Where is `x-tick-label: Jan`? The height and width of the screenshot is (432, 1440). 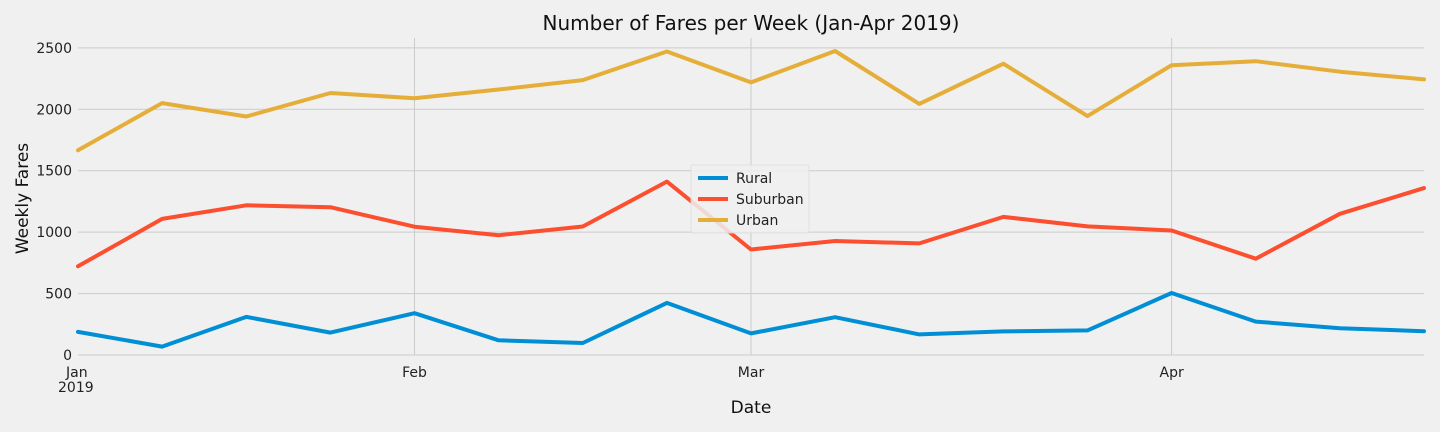
x-tick-label: Jan is located at coordinates (76, 373).